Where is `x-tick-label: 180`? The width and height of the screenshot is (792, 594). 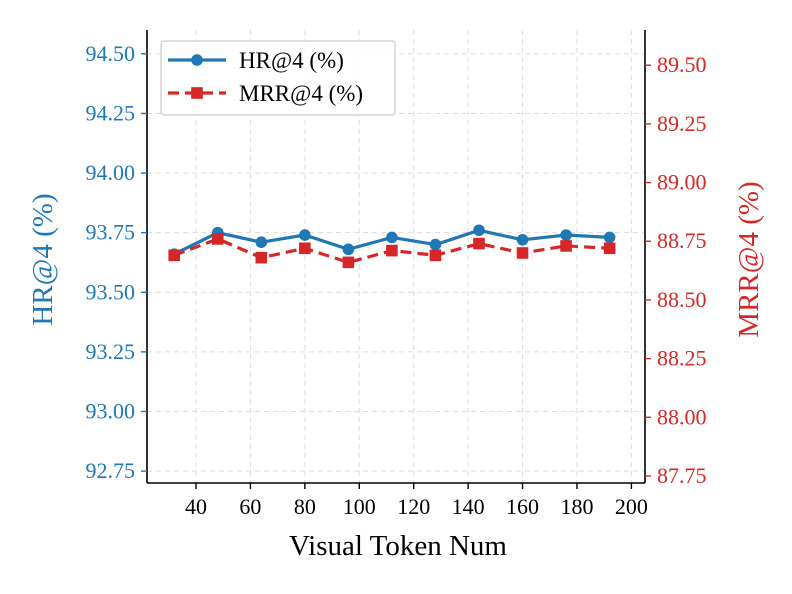 x-tick-label: 180 is located at coordinates (576, 506).